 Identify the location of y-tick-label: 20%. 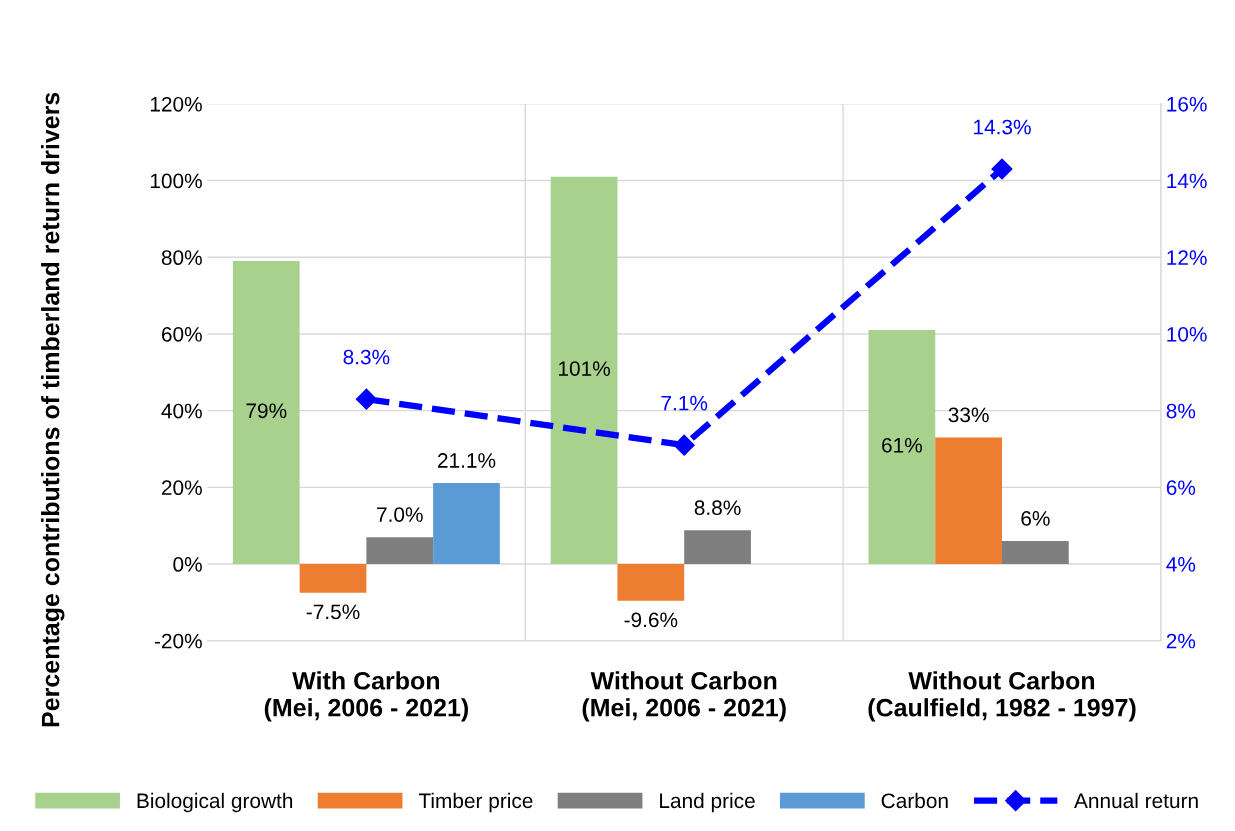
(181, 488).